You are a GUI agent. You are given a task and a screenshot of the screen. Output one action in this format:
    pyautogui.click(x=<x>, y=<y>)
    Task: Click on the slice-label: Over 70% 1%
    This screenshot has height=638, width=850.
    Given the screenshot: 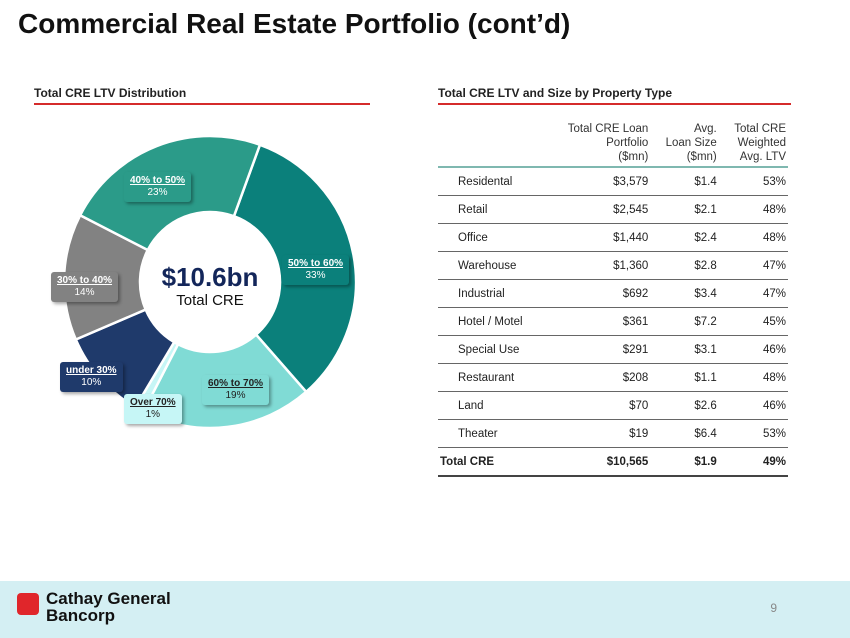 What is the action you would take?
    pyautogui.click(x=153, y=409)
    